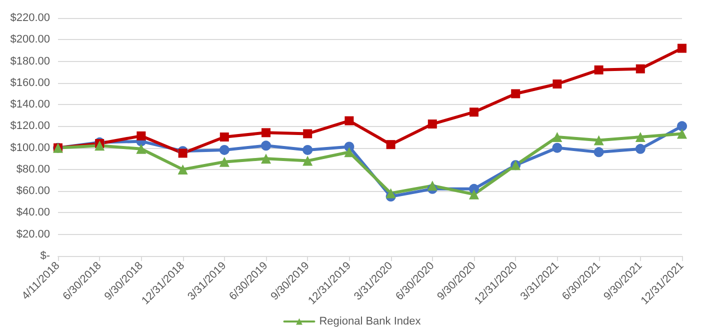 Image resolution: width=704 pixels, height=336 pixels. What do you see at coordinates (30, 104) in the screenshot?
I see `y-tick-label: $140.00` at bounding box center [30, 104].